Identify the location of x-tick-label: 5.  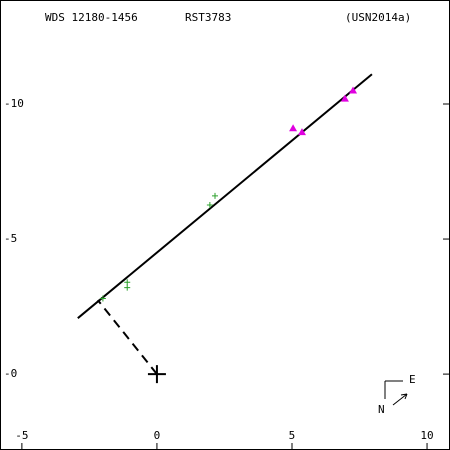
(292, 435).